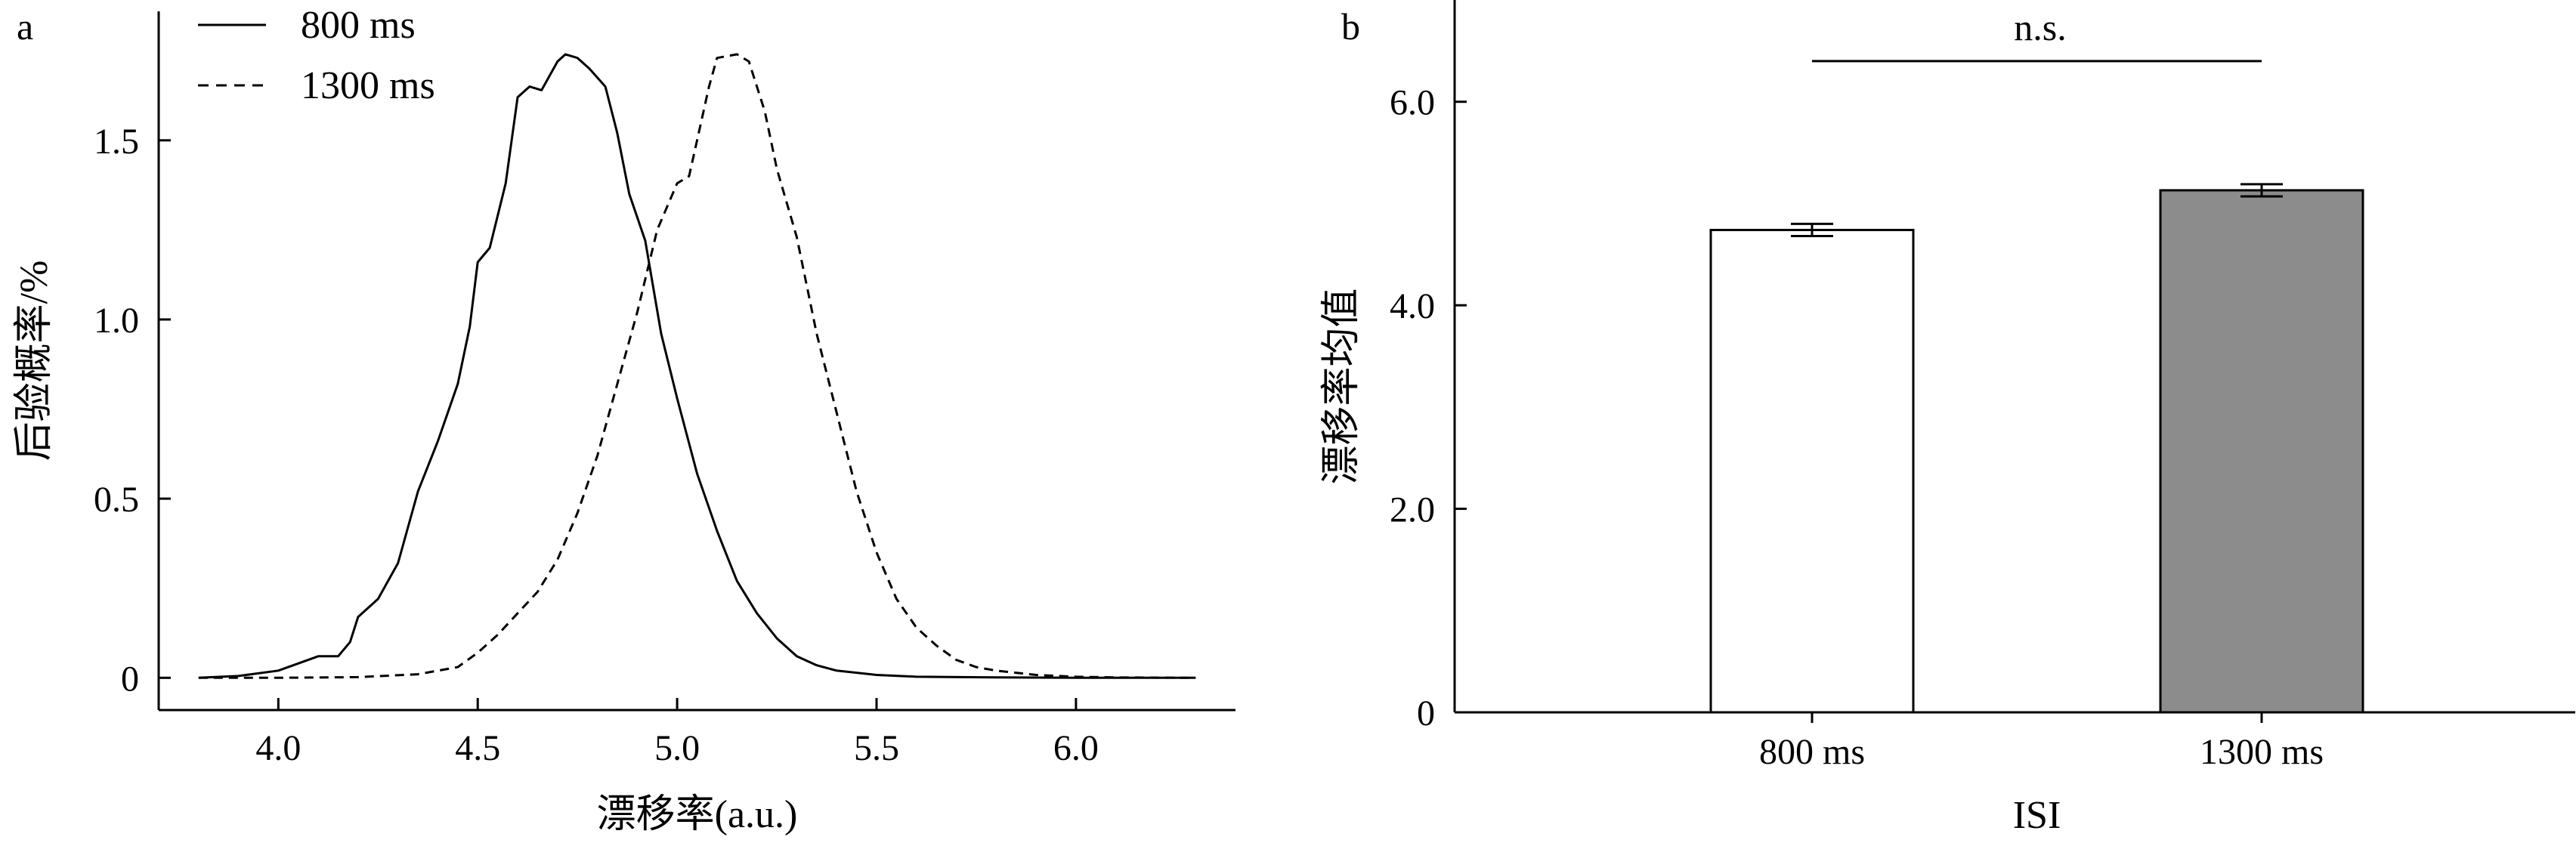 The image size is (2576, 843). Describe the element at coordinates (2037, 815) in the screenshot. I see `panel-b-x-axis-title: ISI` at that location.